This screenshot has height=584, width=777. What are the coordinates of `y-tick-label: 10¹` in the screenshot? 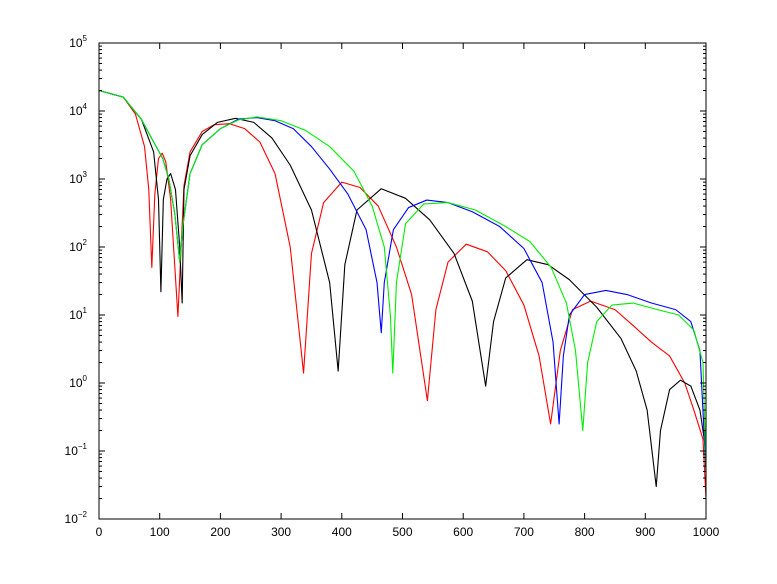 It's located at (78, 314).